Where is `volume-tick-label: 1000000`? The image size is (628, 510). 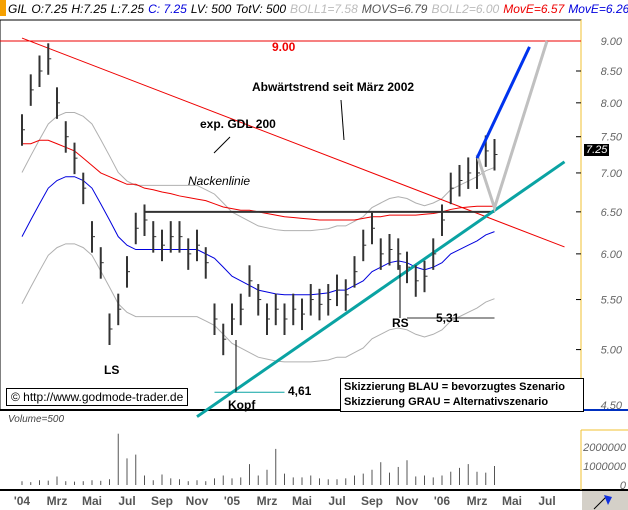 volume-tick-label: 1000000 is located at coordinates (605, 467).